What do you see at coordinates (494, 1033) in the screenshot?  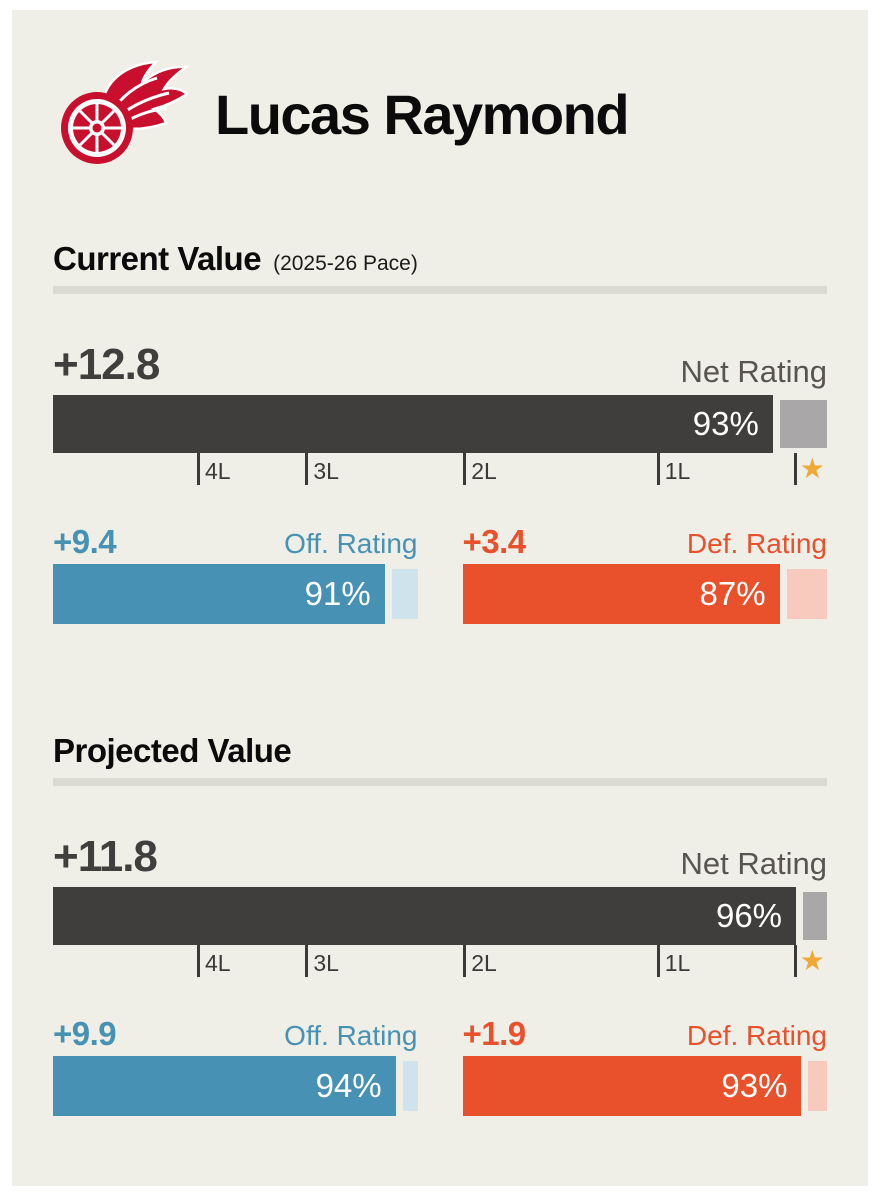 I see `def-rating-value: +1.9` at bounding box center [494, 1033].